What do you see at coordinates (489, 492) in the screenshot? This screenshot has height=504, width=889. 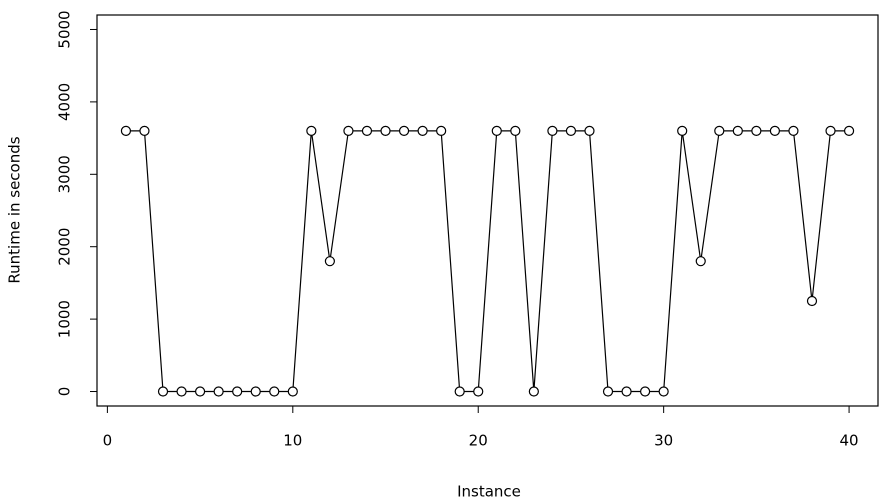 I see `x-axis-label: Instance` at bounding box center [489, 492].